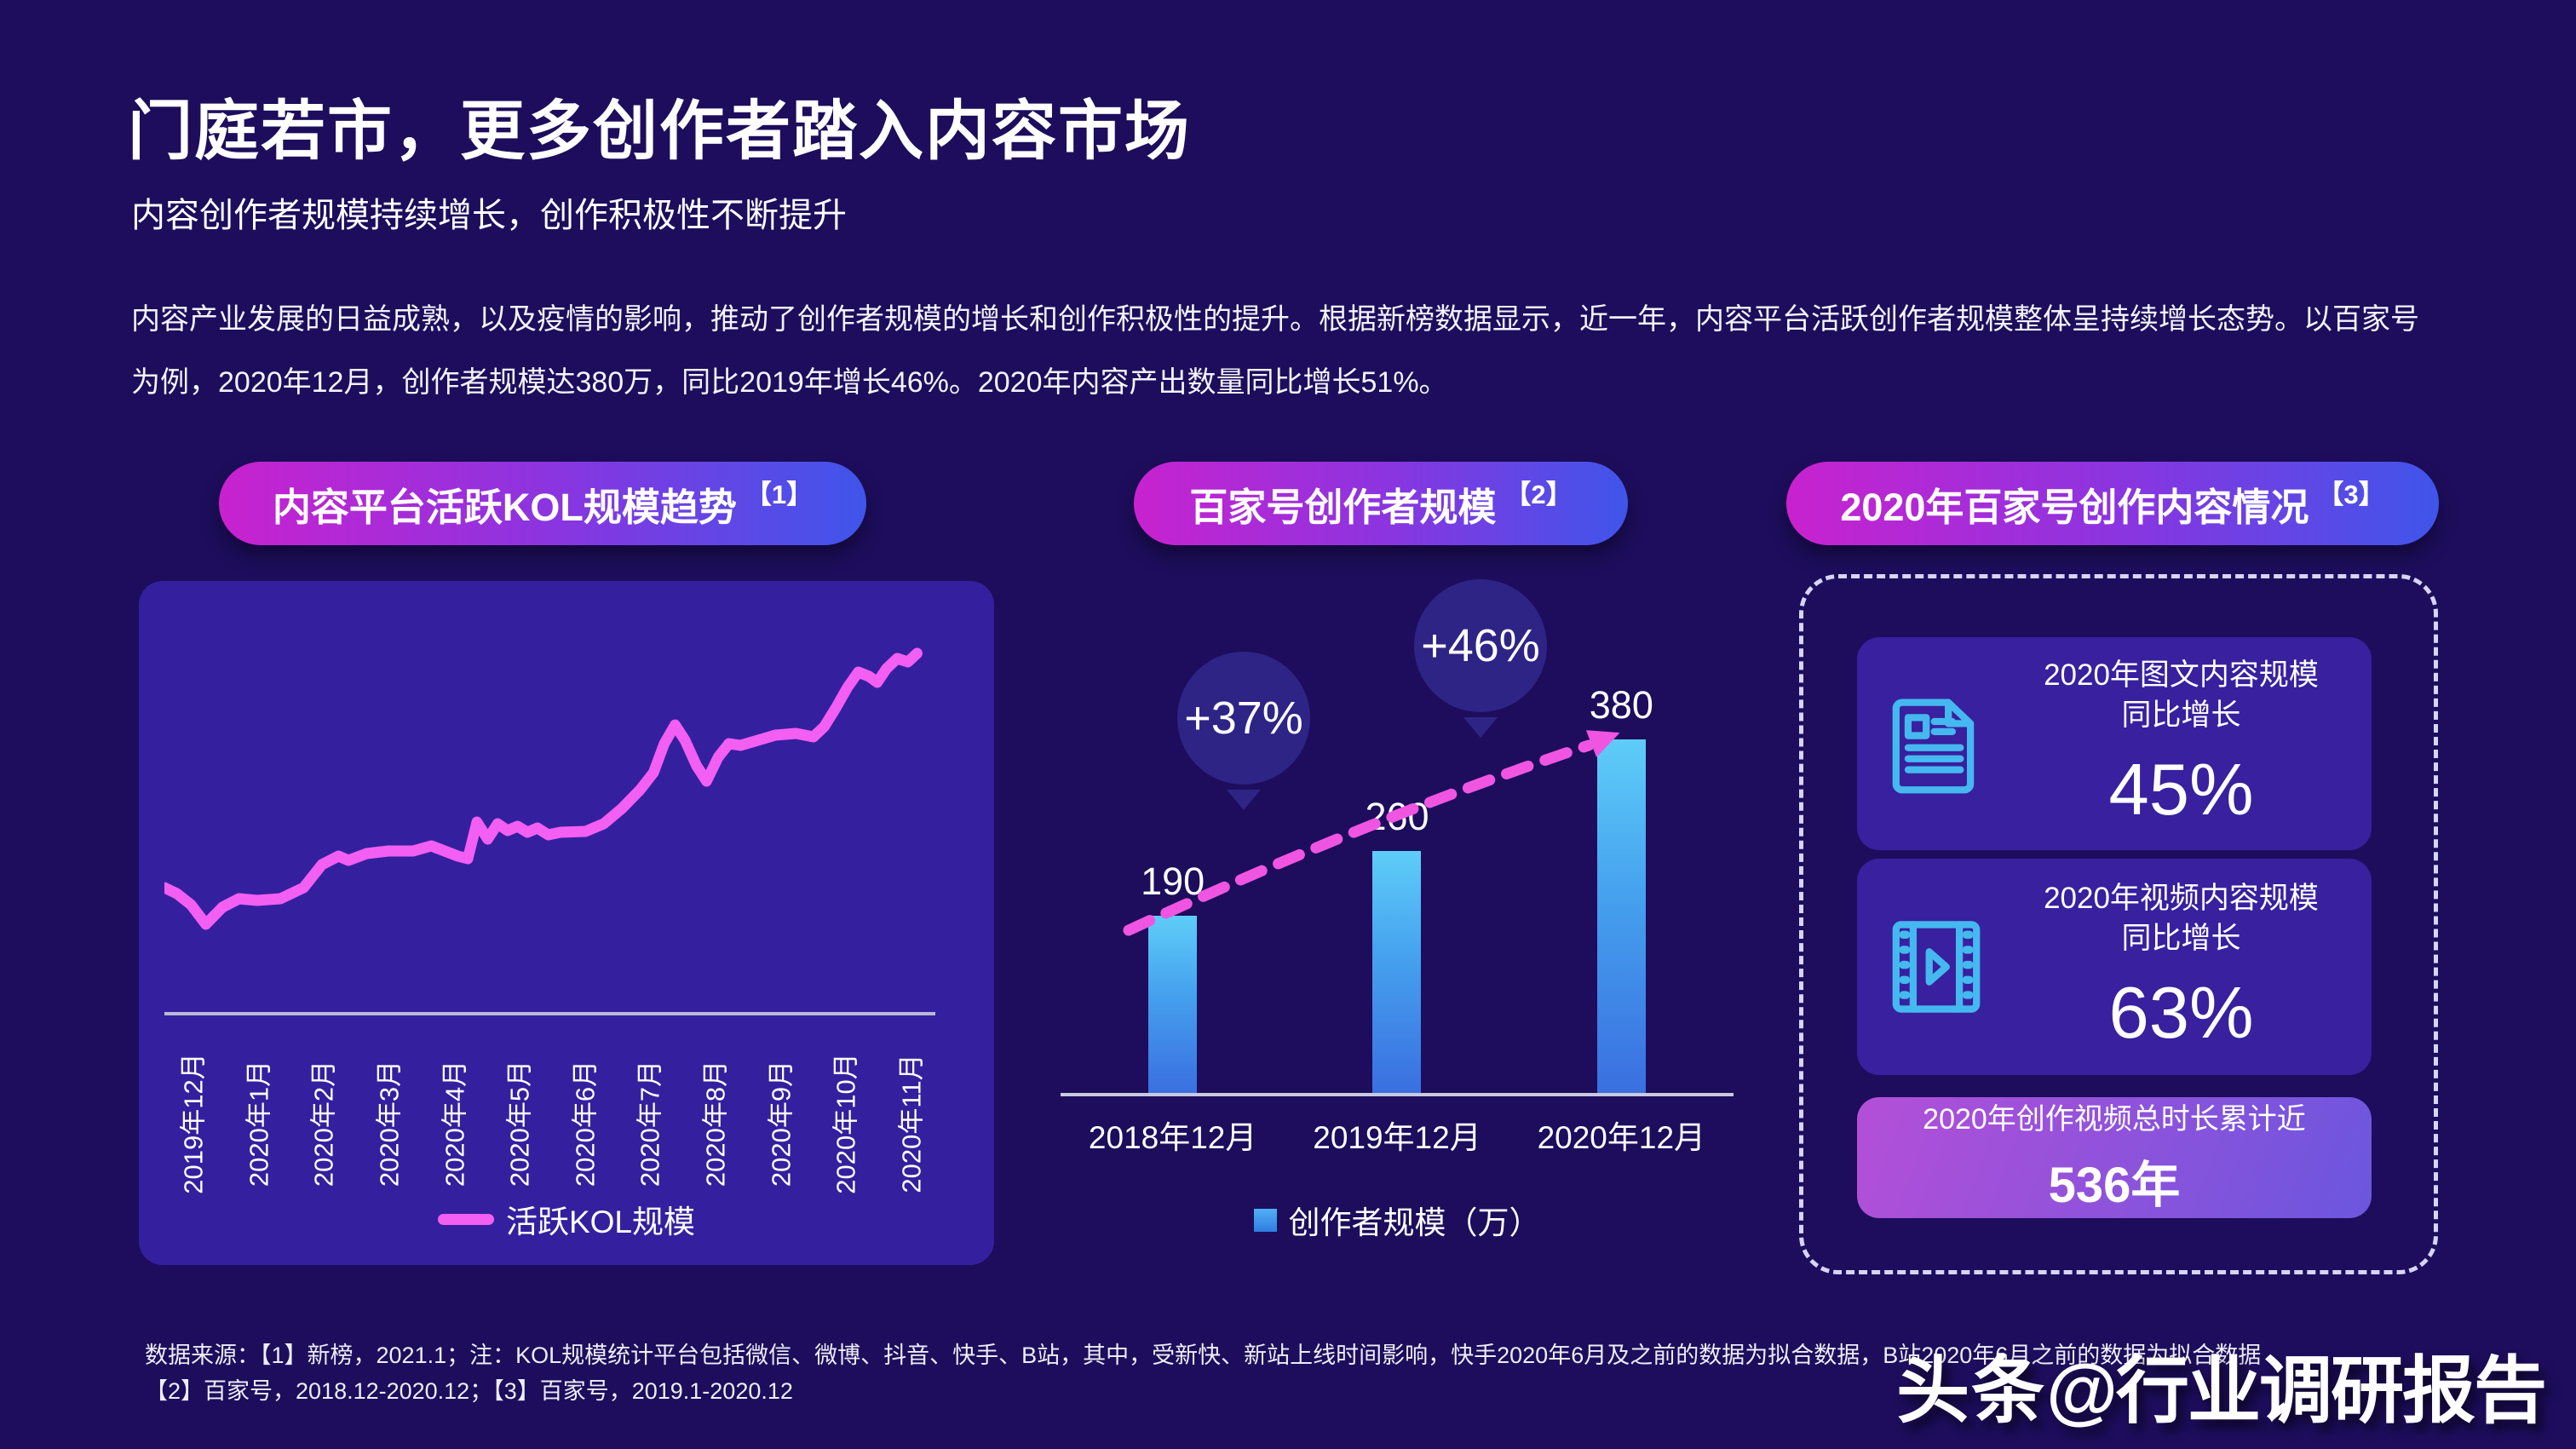 This screenshot has height=1449, width=2576. Describe the element at coordinates (650, 1124) in the screenshot. I see `kol-x-tick: 2020年7月` at that location.